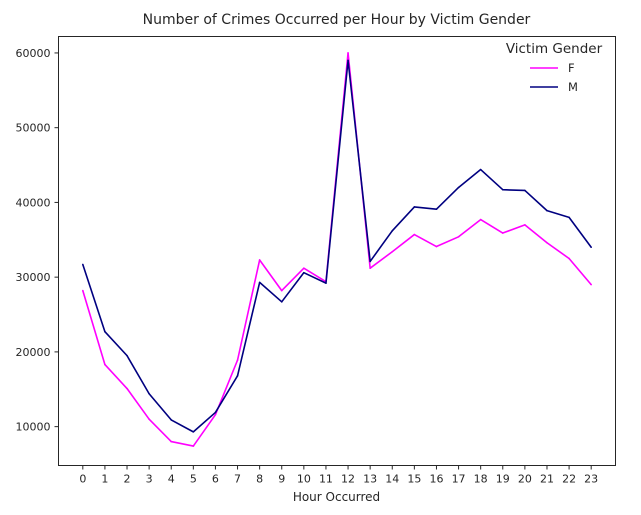 This screenshot has height=515, width=641. I want to click on x-tick-label-14: 14, so click(392, 479).